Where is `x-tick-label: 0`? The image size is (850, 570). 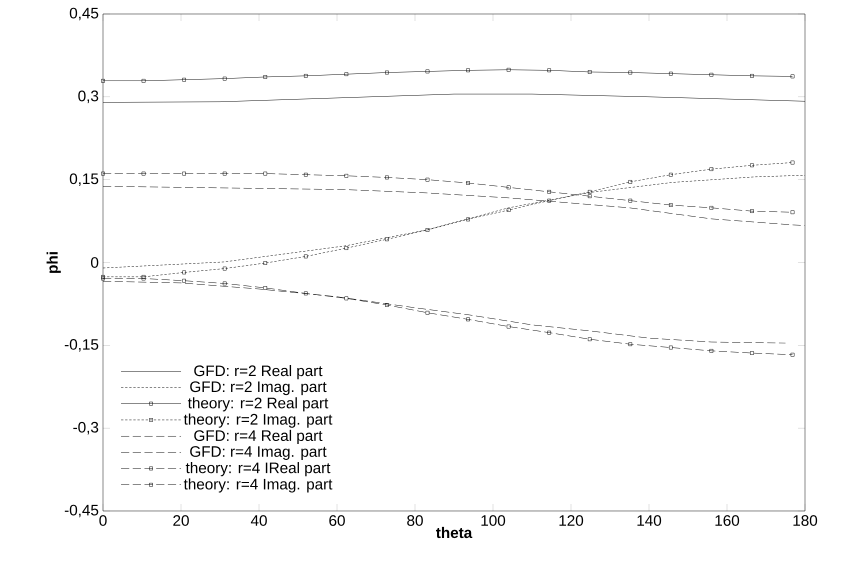
x-tick-label: 0 is located at coordinates (103, 520).